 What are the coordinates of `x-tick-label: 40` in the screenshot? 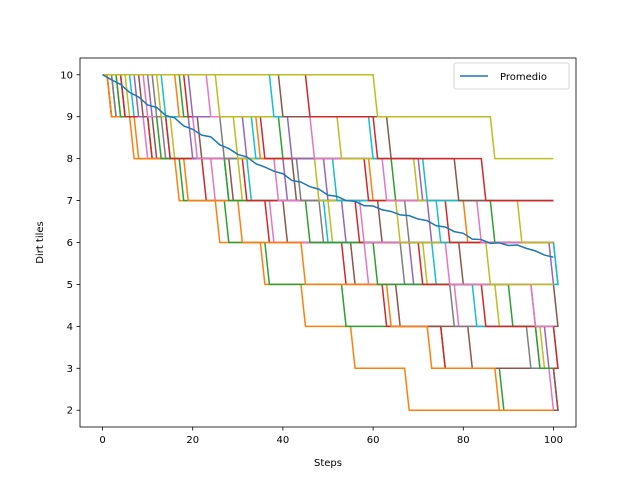 It's located at (283, 440).